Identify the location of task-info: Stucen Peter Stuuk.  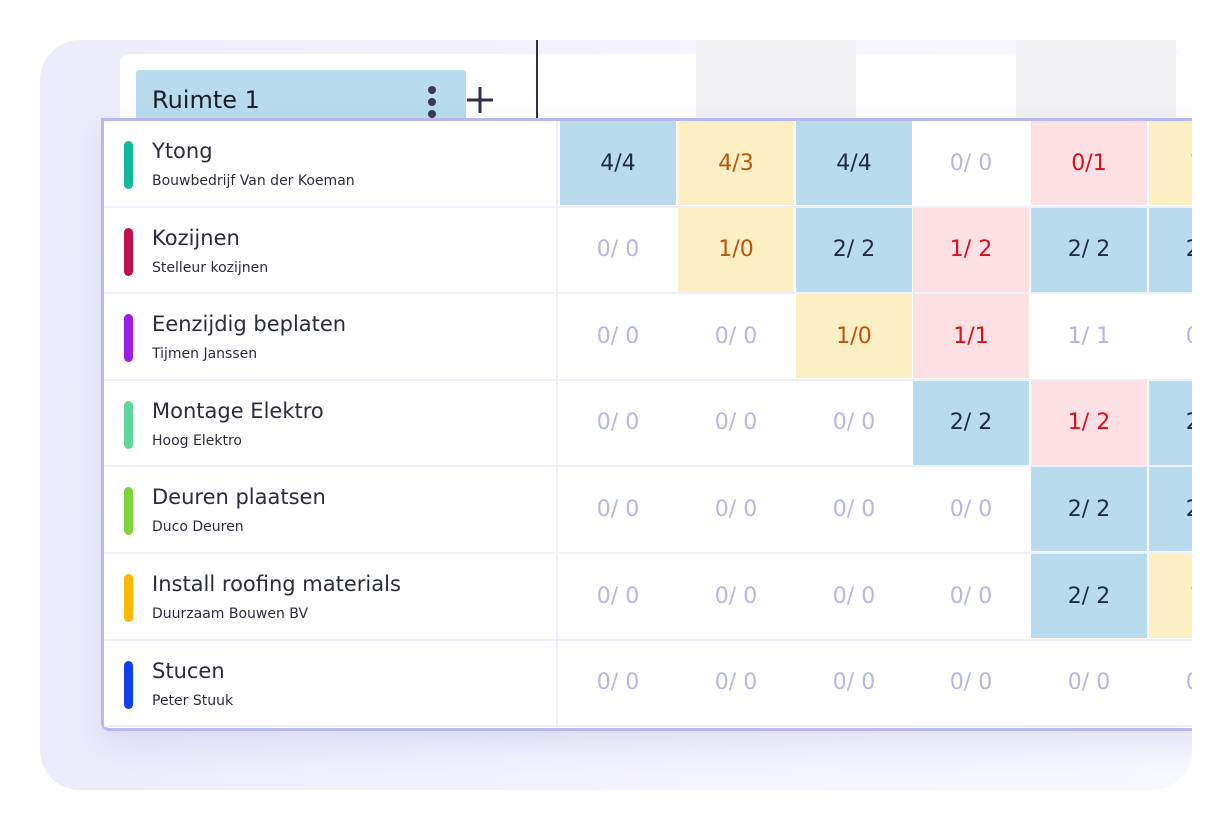
(331, 684).